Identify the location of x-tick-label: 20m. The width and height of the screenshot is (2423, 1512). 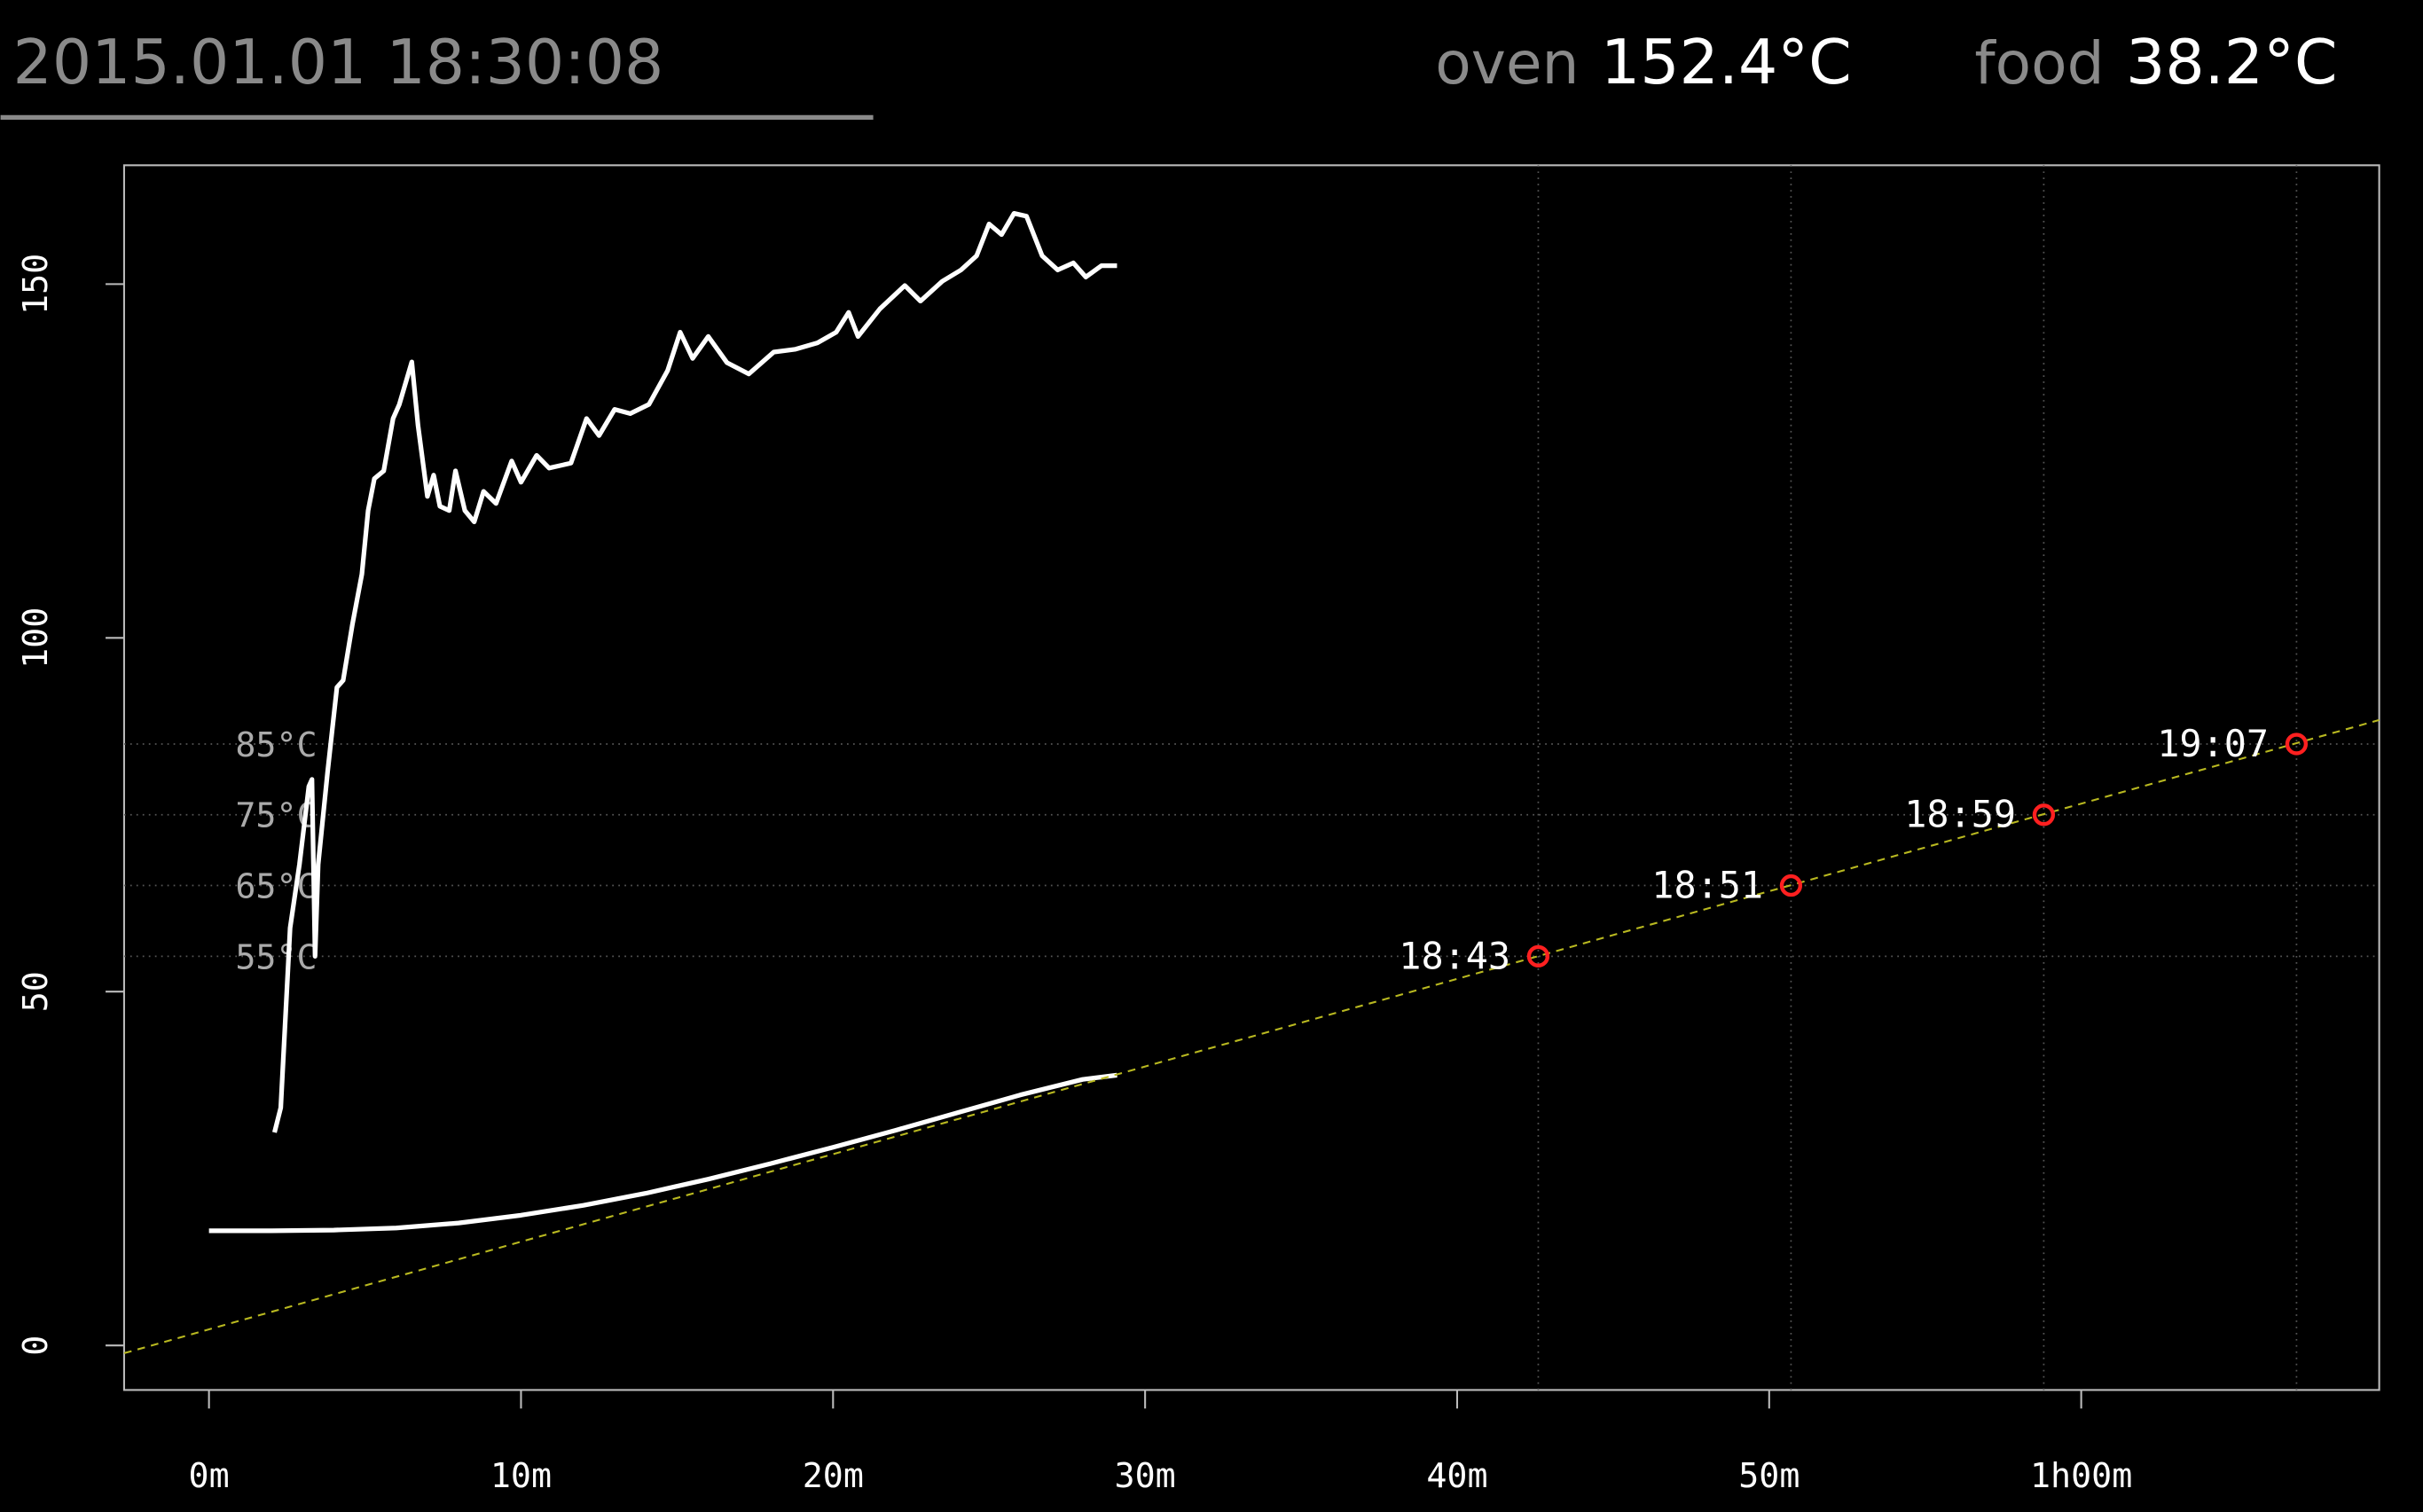
(833, 1476).